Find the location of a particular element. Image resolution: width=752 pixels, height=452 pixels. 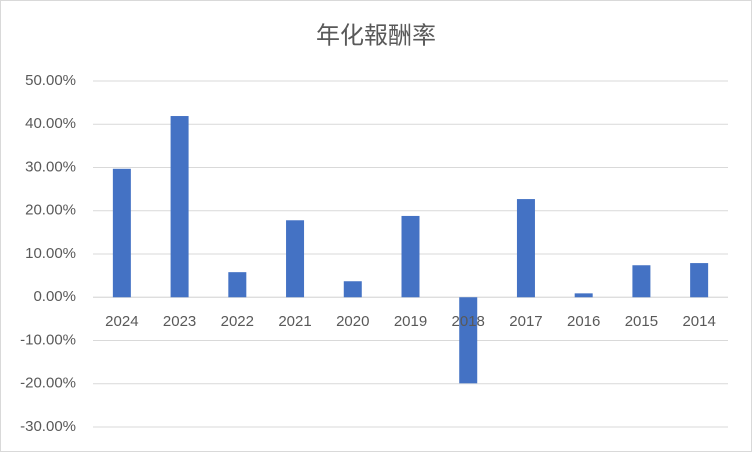

y-tick-label: 50.00% is located at coordinates (50, 80).